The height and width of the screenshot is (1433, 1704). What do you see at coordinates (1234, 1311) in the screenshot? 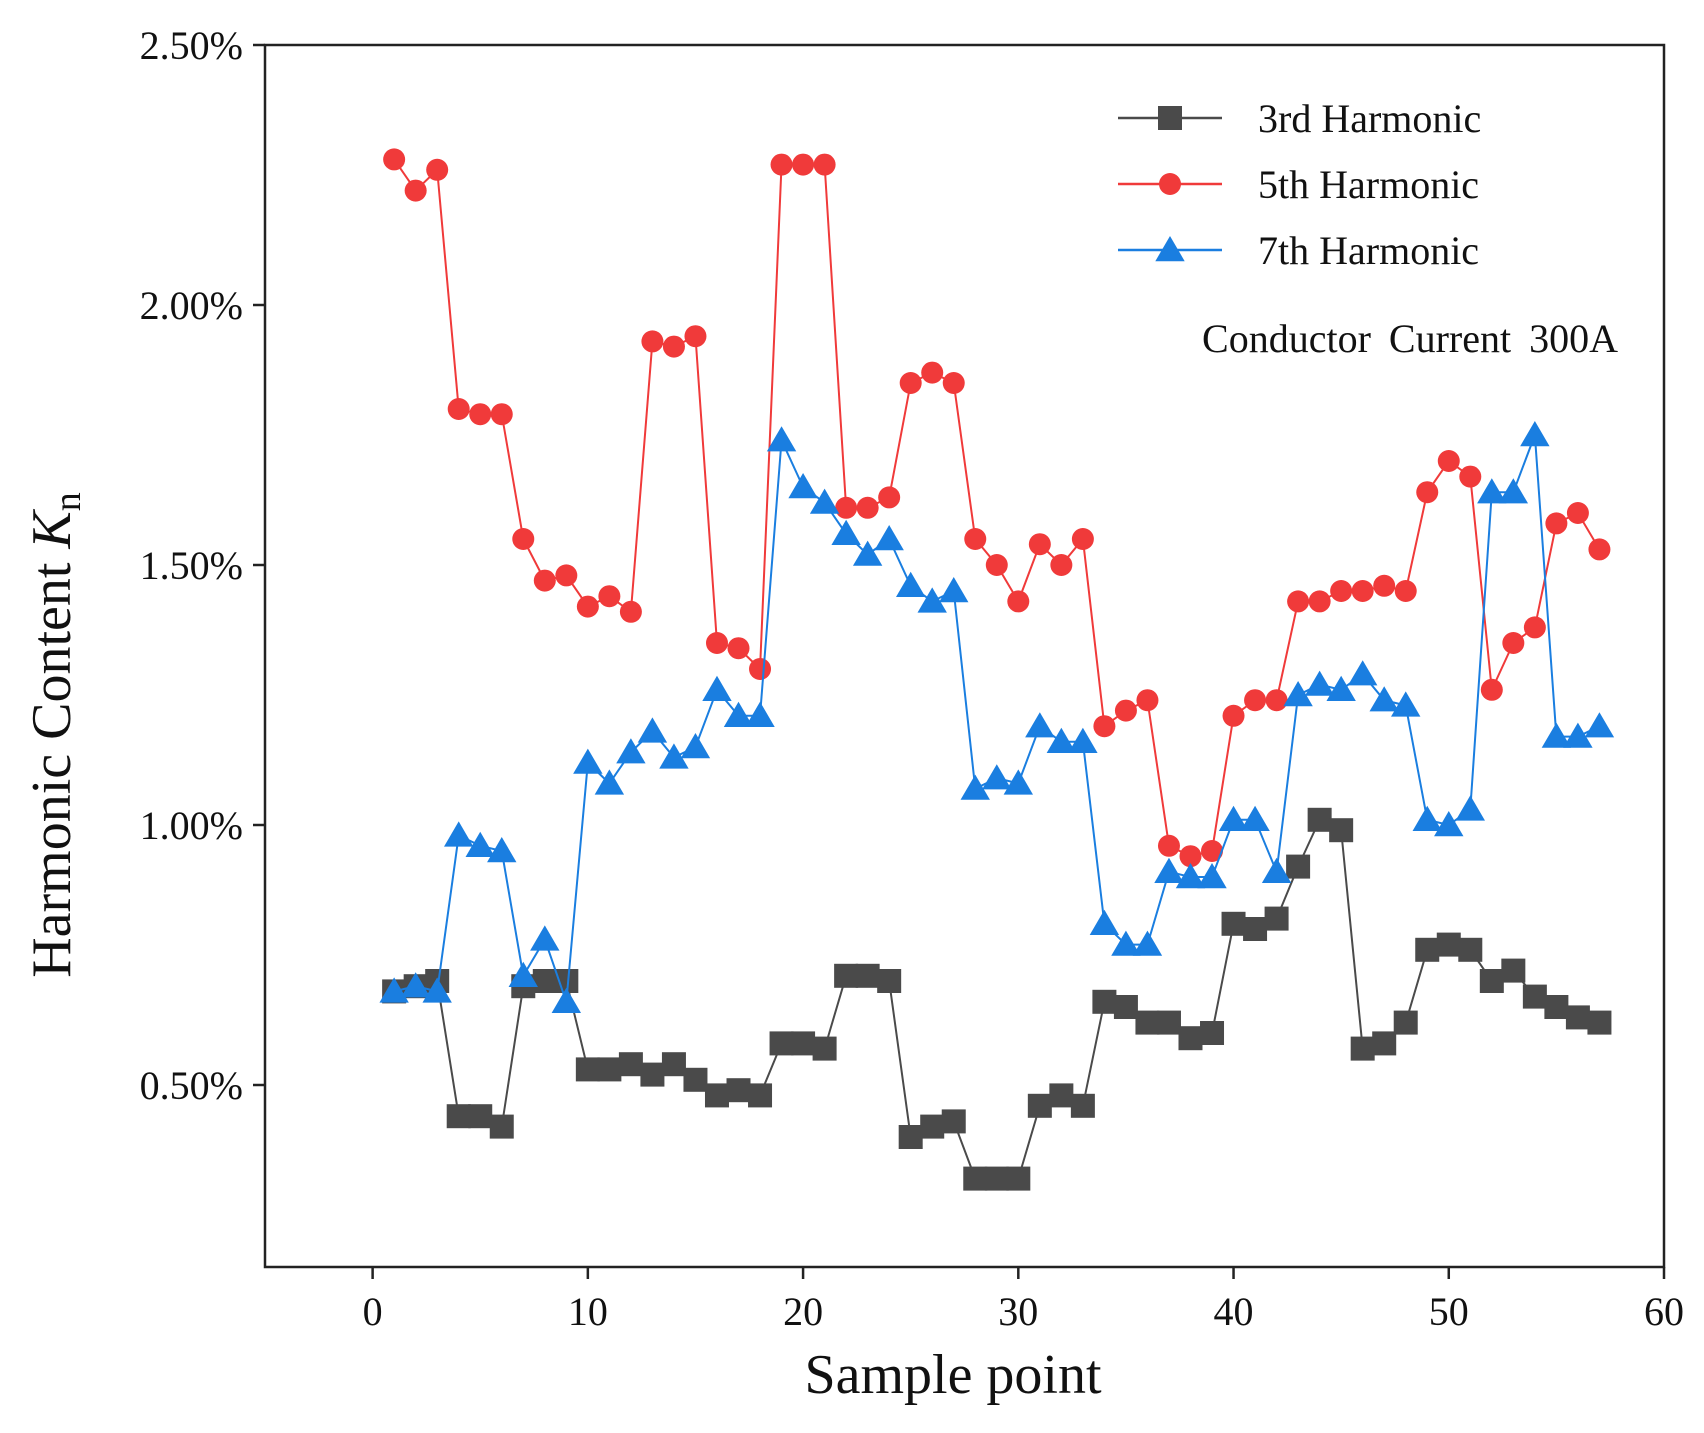
I see `x-tick-label: 40` at bounding box center [1234, 1311].